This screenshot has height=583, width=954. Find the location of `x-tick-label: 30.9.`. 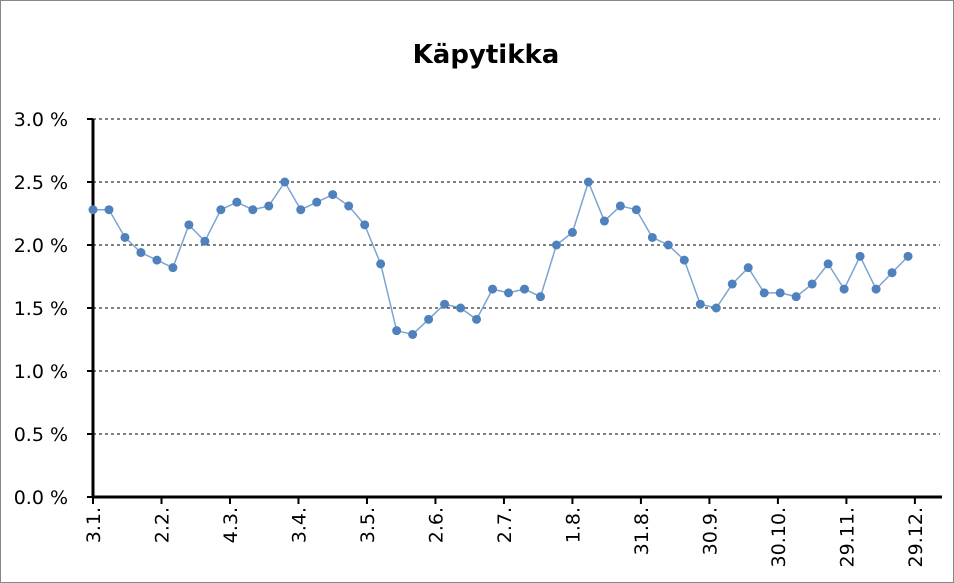

x-tick-label: 30.9. is located at coordinates (710, 531).